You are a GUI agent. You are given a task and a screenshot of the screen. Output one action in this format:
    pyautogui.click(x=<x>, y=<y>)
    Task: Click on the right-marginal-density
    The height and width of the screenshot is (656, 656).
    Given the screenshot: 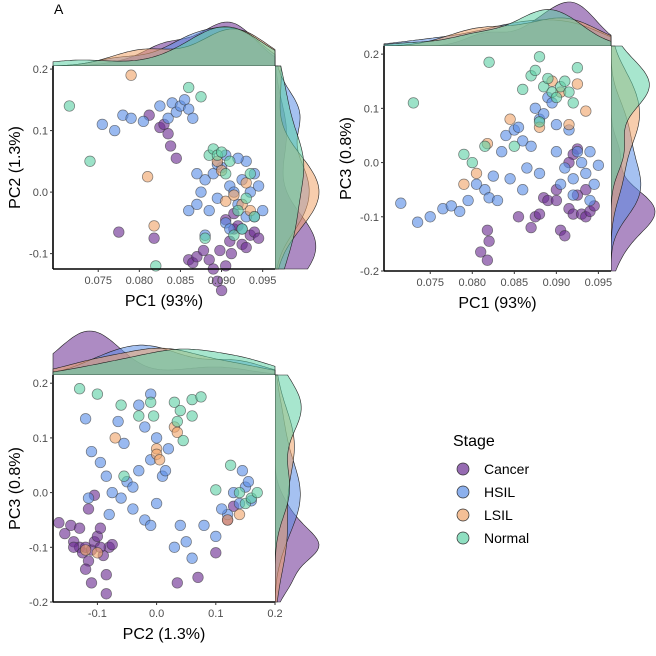 What is the action you would take?
    pyautogui.click(x=297, y=488)
    